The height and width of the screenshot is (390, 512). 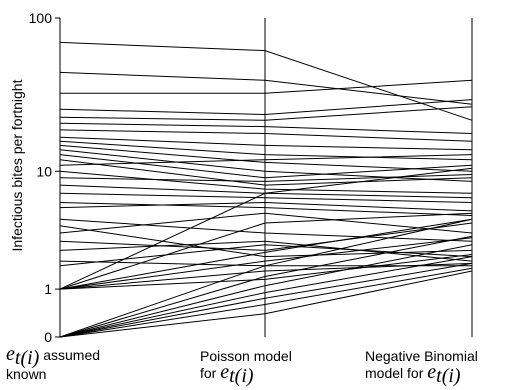 What do you see at coordinates (41, 18) in the screenshot?
I see `y-tick-label: 100` at bounding box center [41, 18].